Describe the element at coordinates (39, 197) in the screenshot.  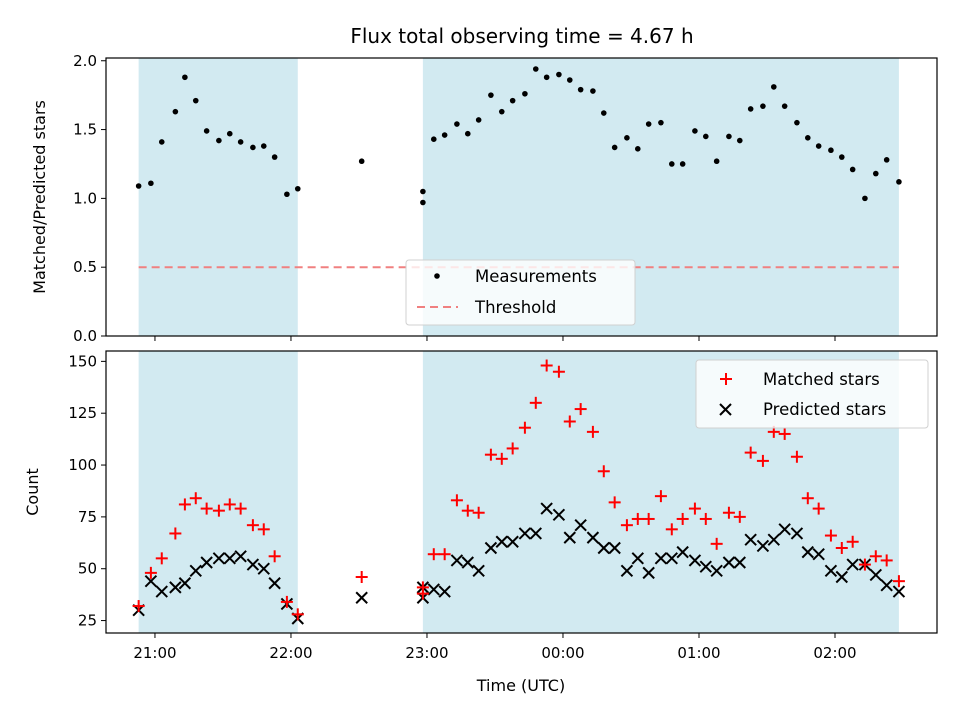
I see `ratio-y-axis-label: Matched/Predicted stars` at that location.